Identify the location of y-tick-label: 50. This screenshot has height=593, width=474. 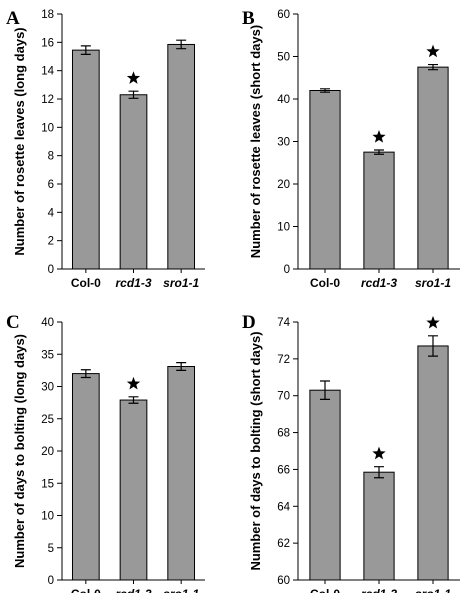
(283, 58).